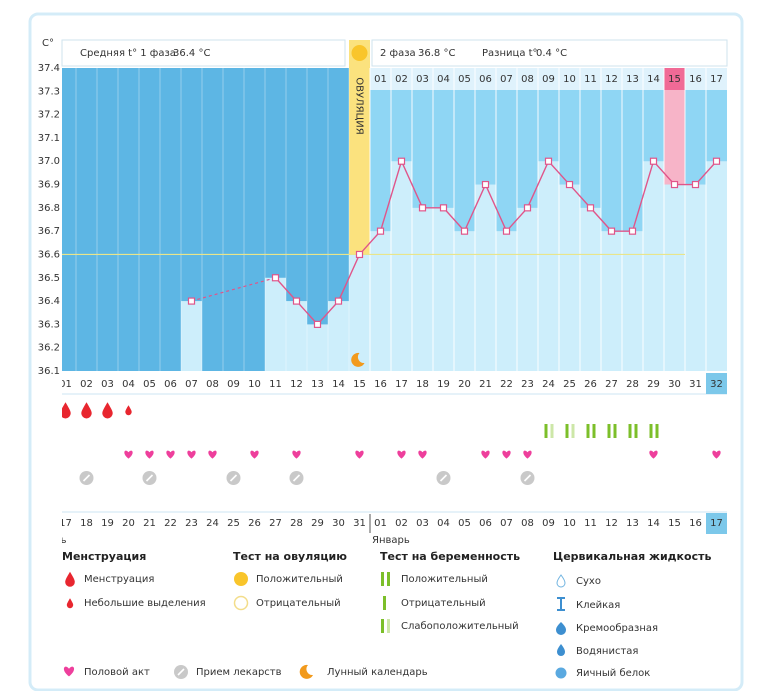 The width and height of the screenshot is (770, 691). Describe the element at coordinates (49, 161) in the screenshot. I see `y-tick-label: 37.0` at that location.